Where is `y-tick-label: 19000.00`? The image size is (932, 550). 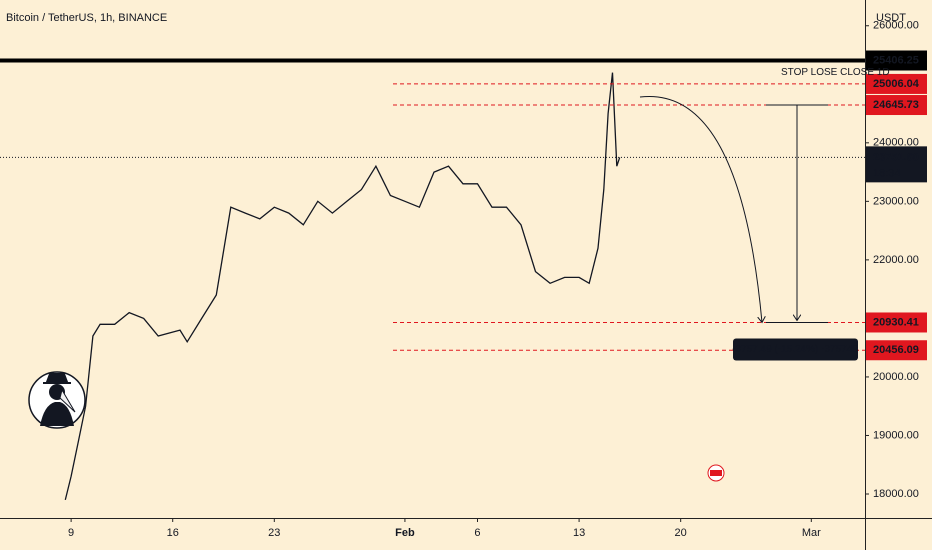 y-tick-label: 19000.00 is located at coordinates (896, 435).